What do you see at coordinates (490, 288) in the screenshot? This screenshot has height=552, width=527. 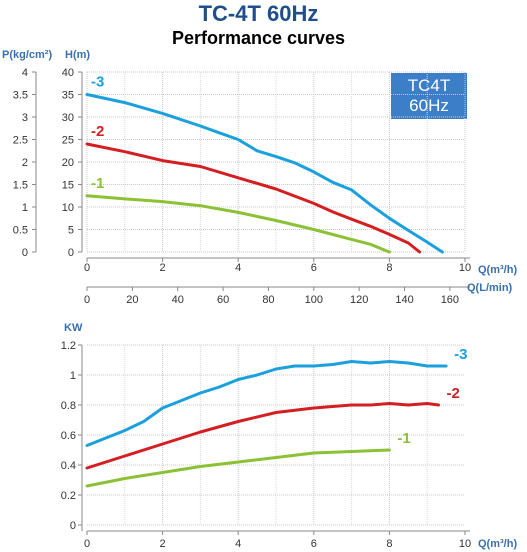 I see `x2-axis-title: Q(L/min)` at bounding box center [490, 288].